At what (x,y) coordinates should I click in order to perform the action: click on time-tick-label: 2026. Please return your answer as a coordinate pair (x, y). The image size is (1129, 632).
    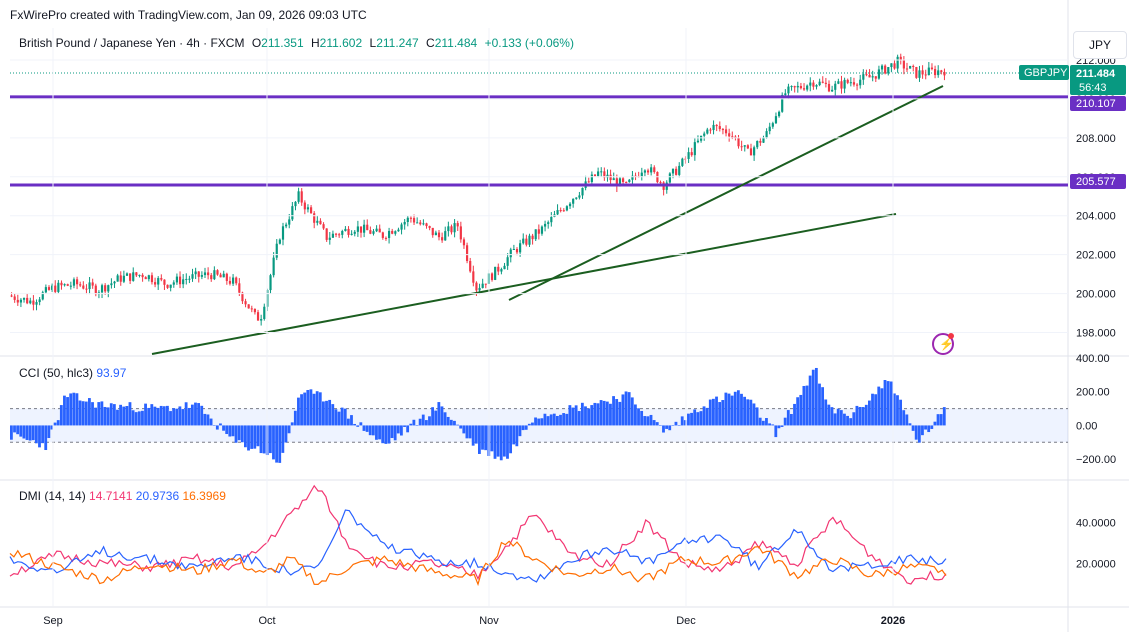
    Looking at the image, I should click on (893, 621).